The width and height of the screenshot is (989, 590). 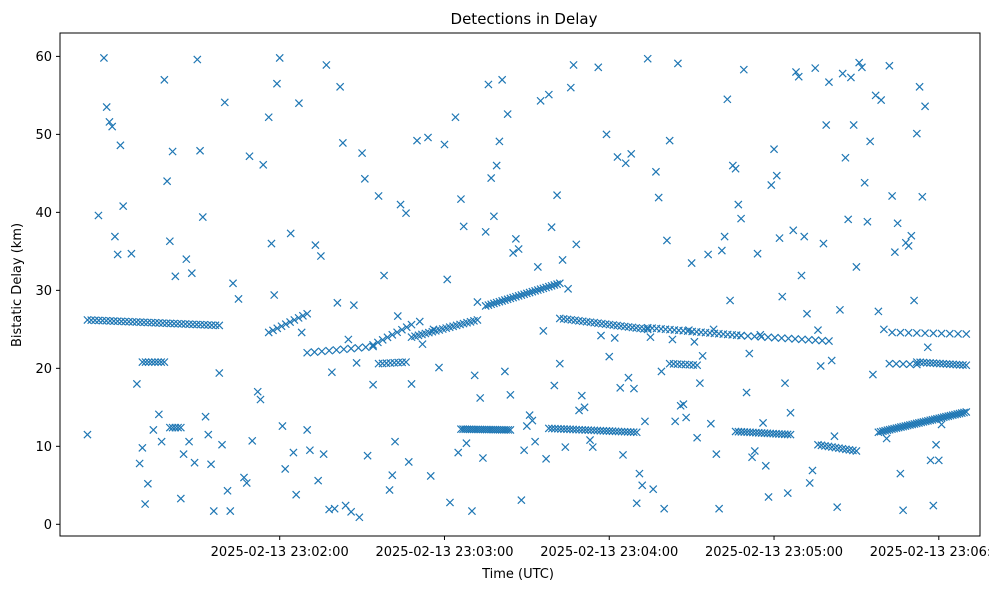 What do you see at coordinates (929, 552) in the screenshot?
I see `x-tick-label: 2025-02-13 23:06:00` at bounding box center [929, 552].